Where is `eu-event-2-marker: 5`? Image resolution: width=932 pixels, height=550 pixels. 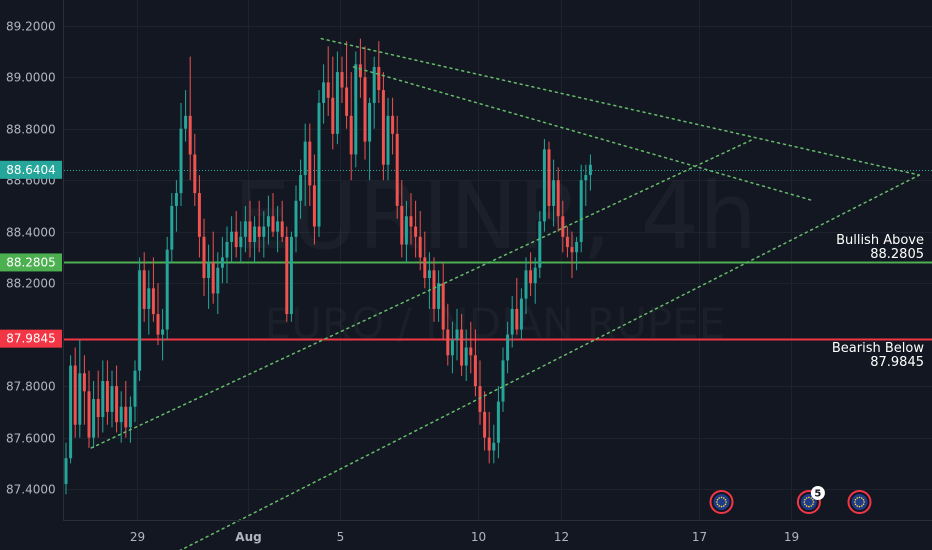 eu-event-2-marker: 5 is located at coordinates (810, 500).